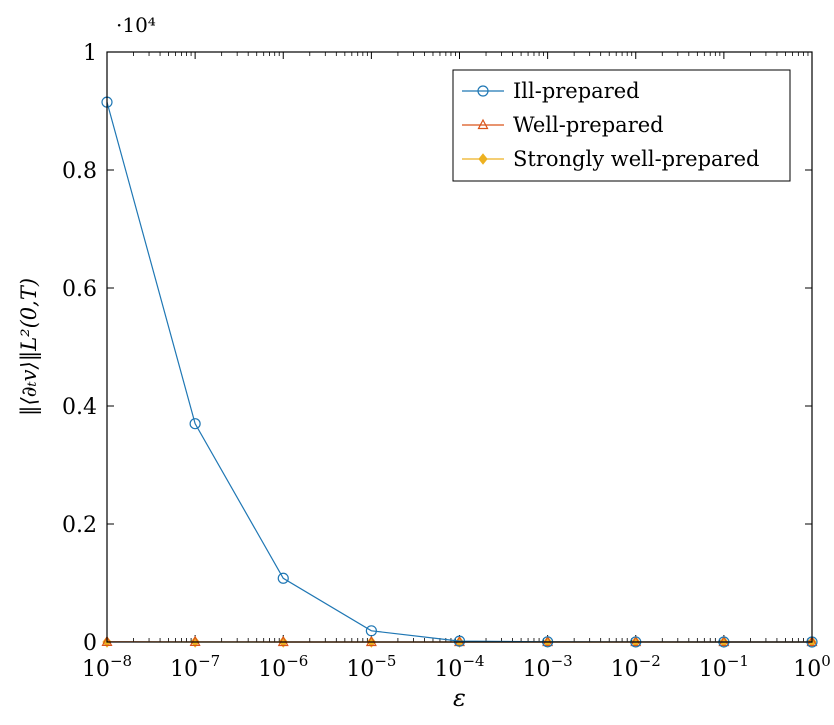  I want to click on x-tick-label: 10⁻⁷, so click(195, 667).